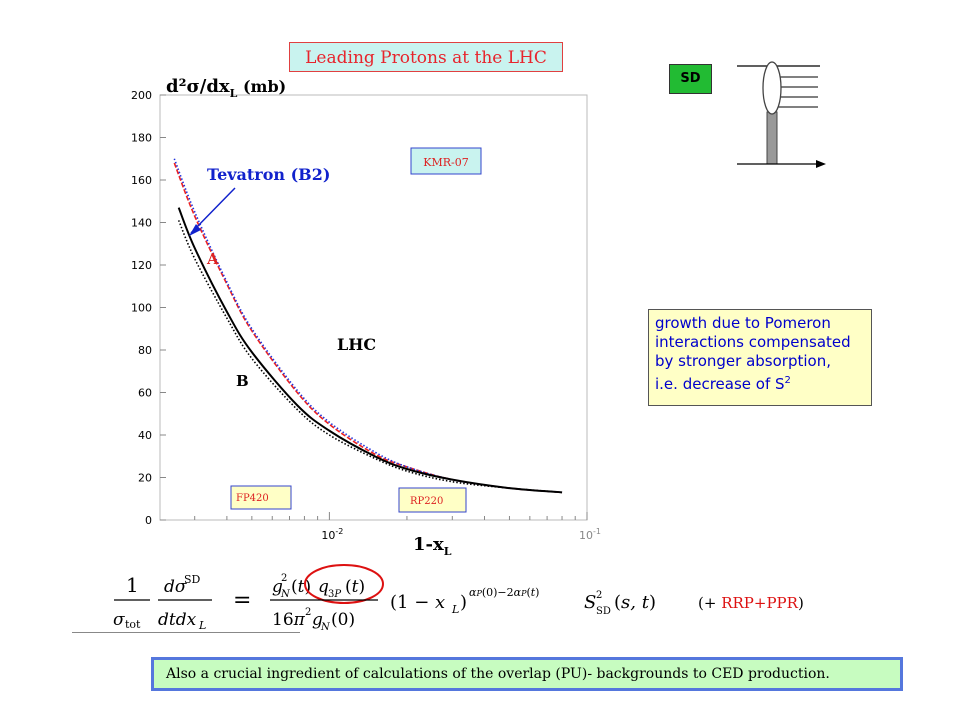  What do you see at coordinates (781, 114) in the screenshot?
I see `sd-diagram` at bounding box center [781, 114].